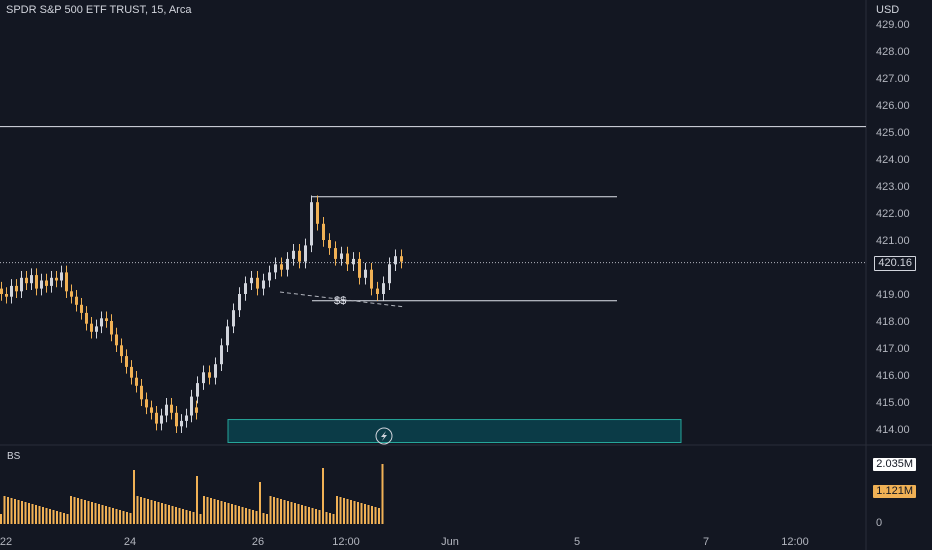 This screenshot has width=932, height=550. I want to click on volume-bars, so click(192, 494).